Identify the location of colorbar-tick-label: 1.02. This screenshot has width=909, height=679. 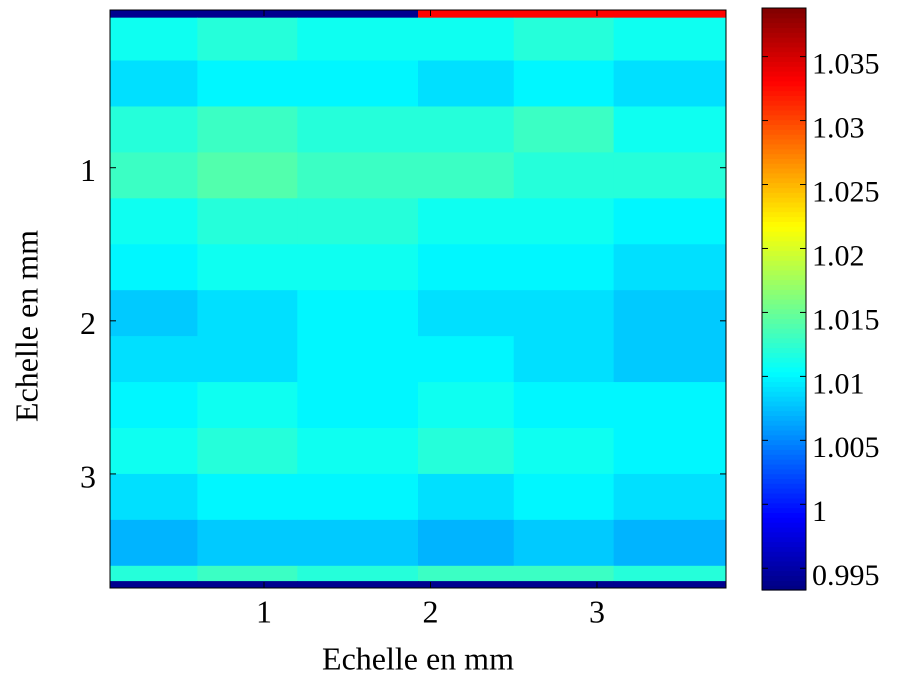
(838, 255).